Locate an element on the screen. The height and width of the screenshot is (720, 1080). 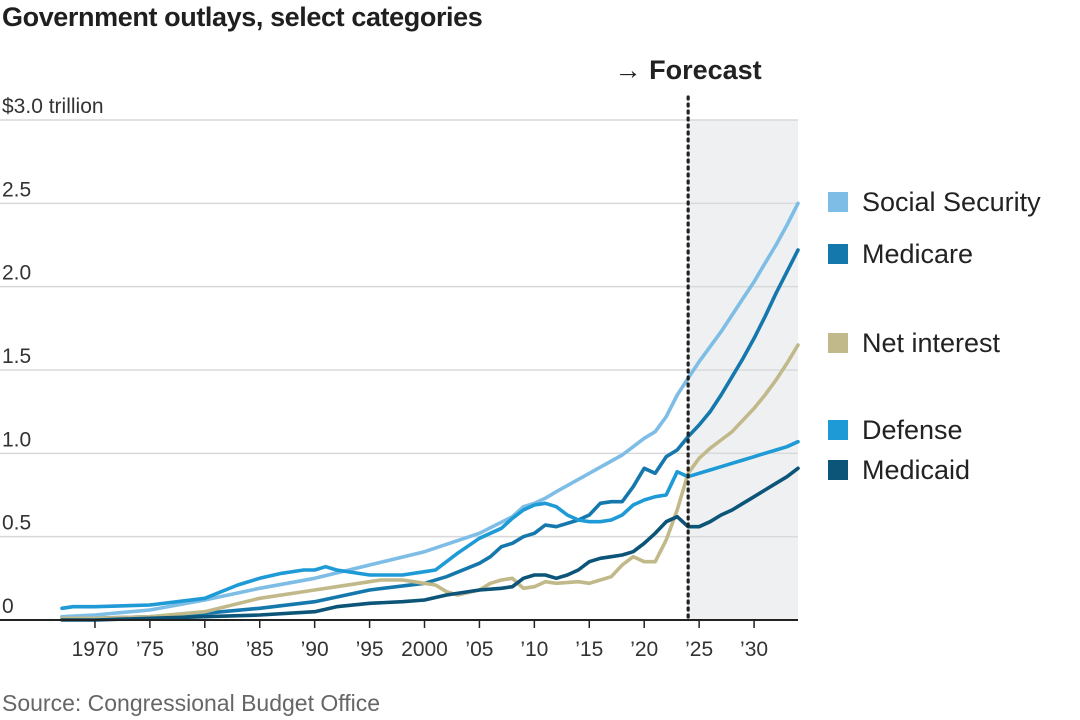
y-tick-label: 0.5 is located at coordinates (16, 523).